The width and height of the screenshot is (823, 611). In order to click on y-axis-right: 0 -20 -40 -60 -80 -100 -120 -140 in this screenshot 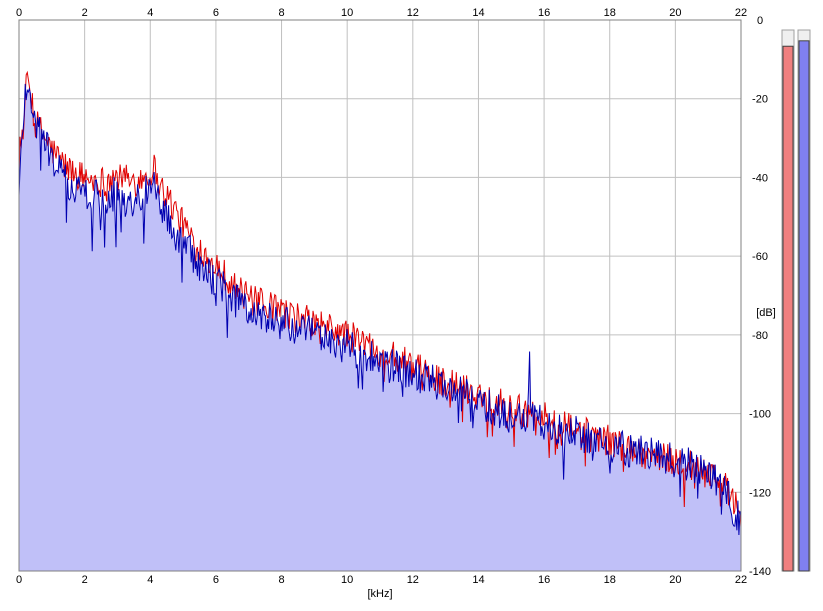, I will do `click(760, 296)`.